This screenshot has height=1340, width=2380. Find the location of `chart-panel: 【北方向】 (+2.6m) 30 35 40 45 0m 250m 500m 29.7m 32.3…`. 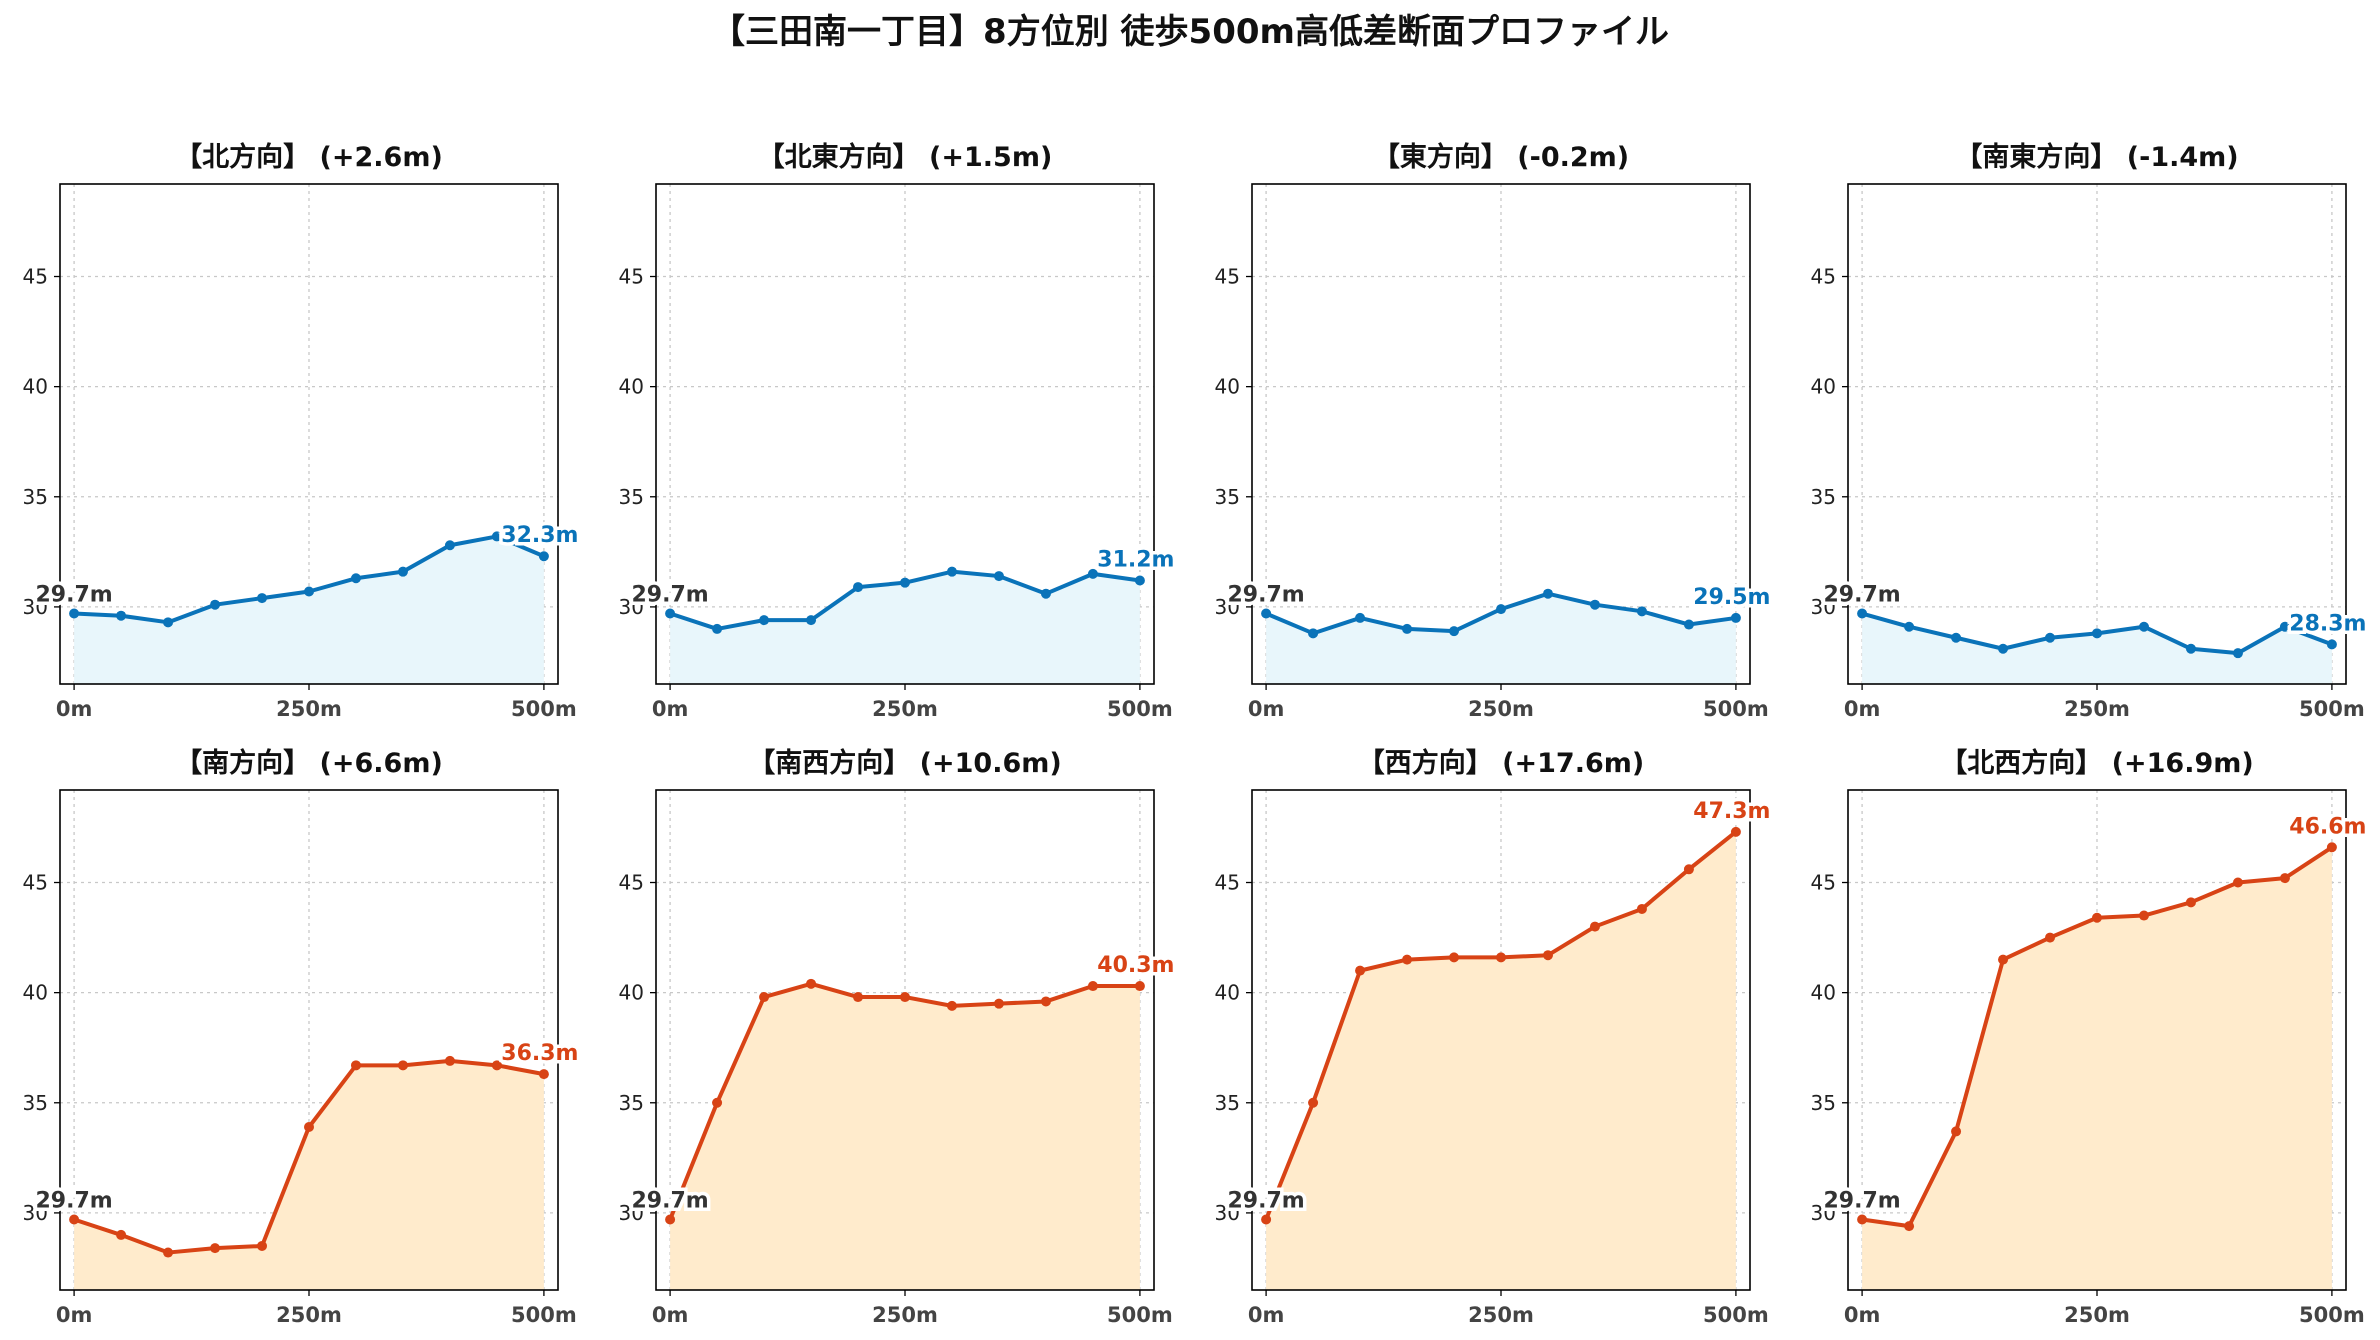

chart-panel: 【北方向】 (+2.6m) 30 35 40 45 0m 250m 500m 29.7m 32.3… is located at coordinates (302, 431).